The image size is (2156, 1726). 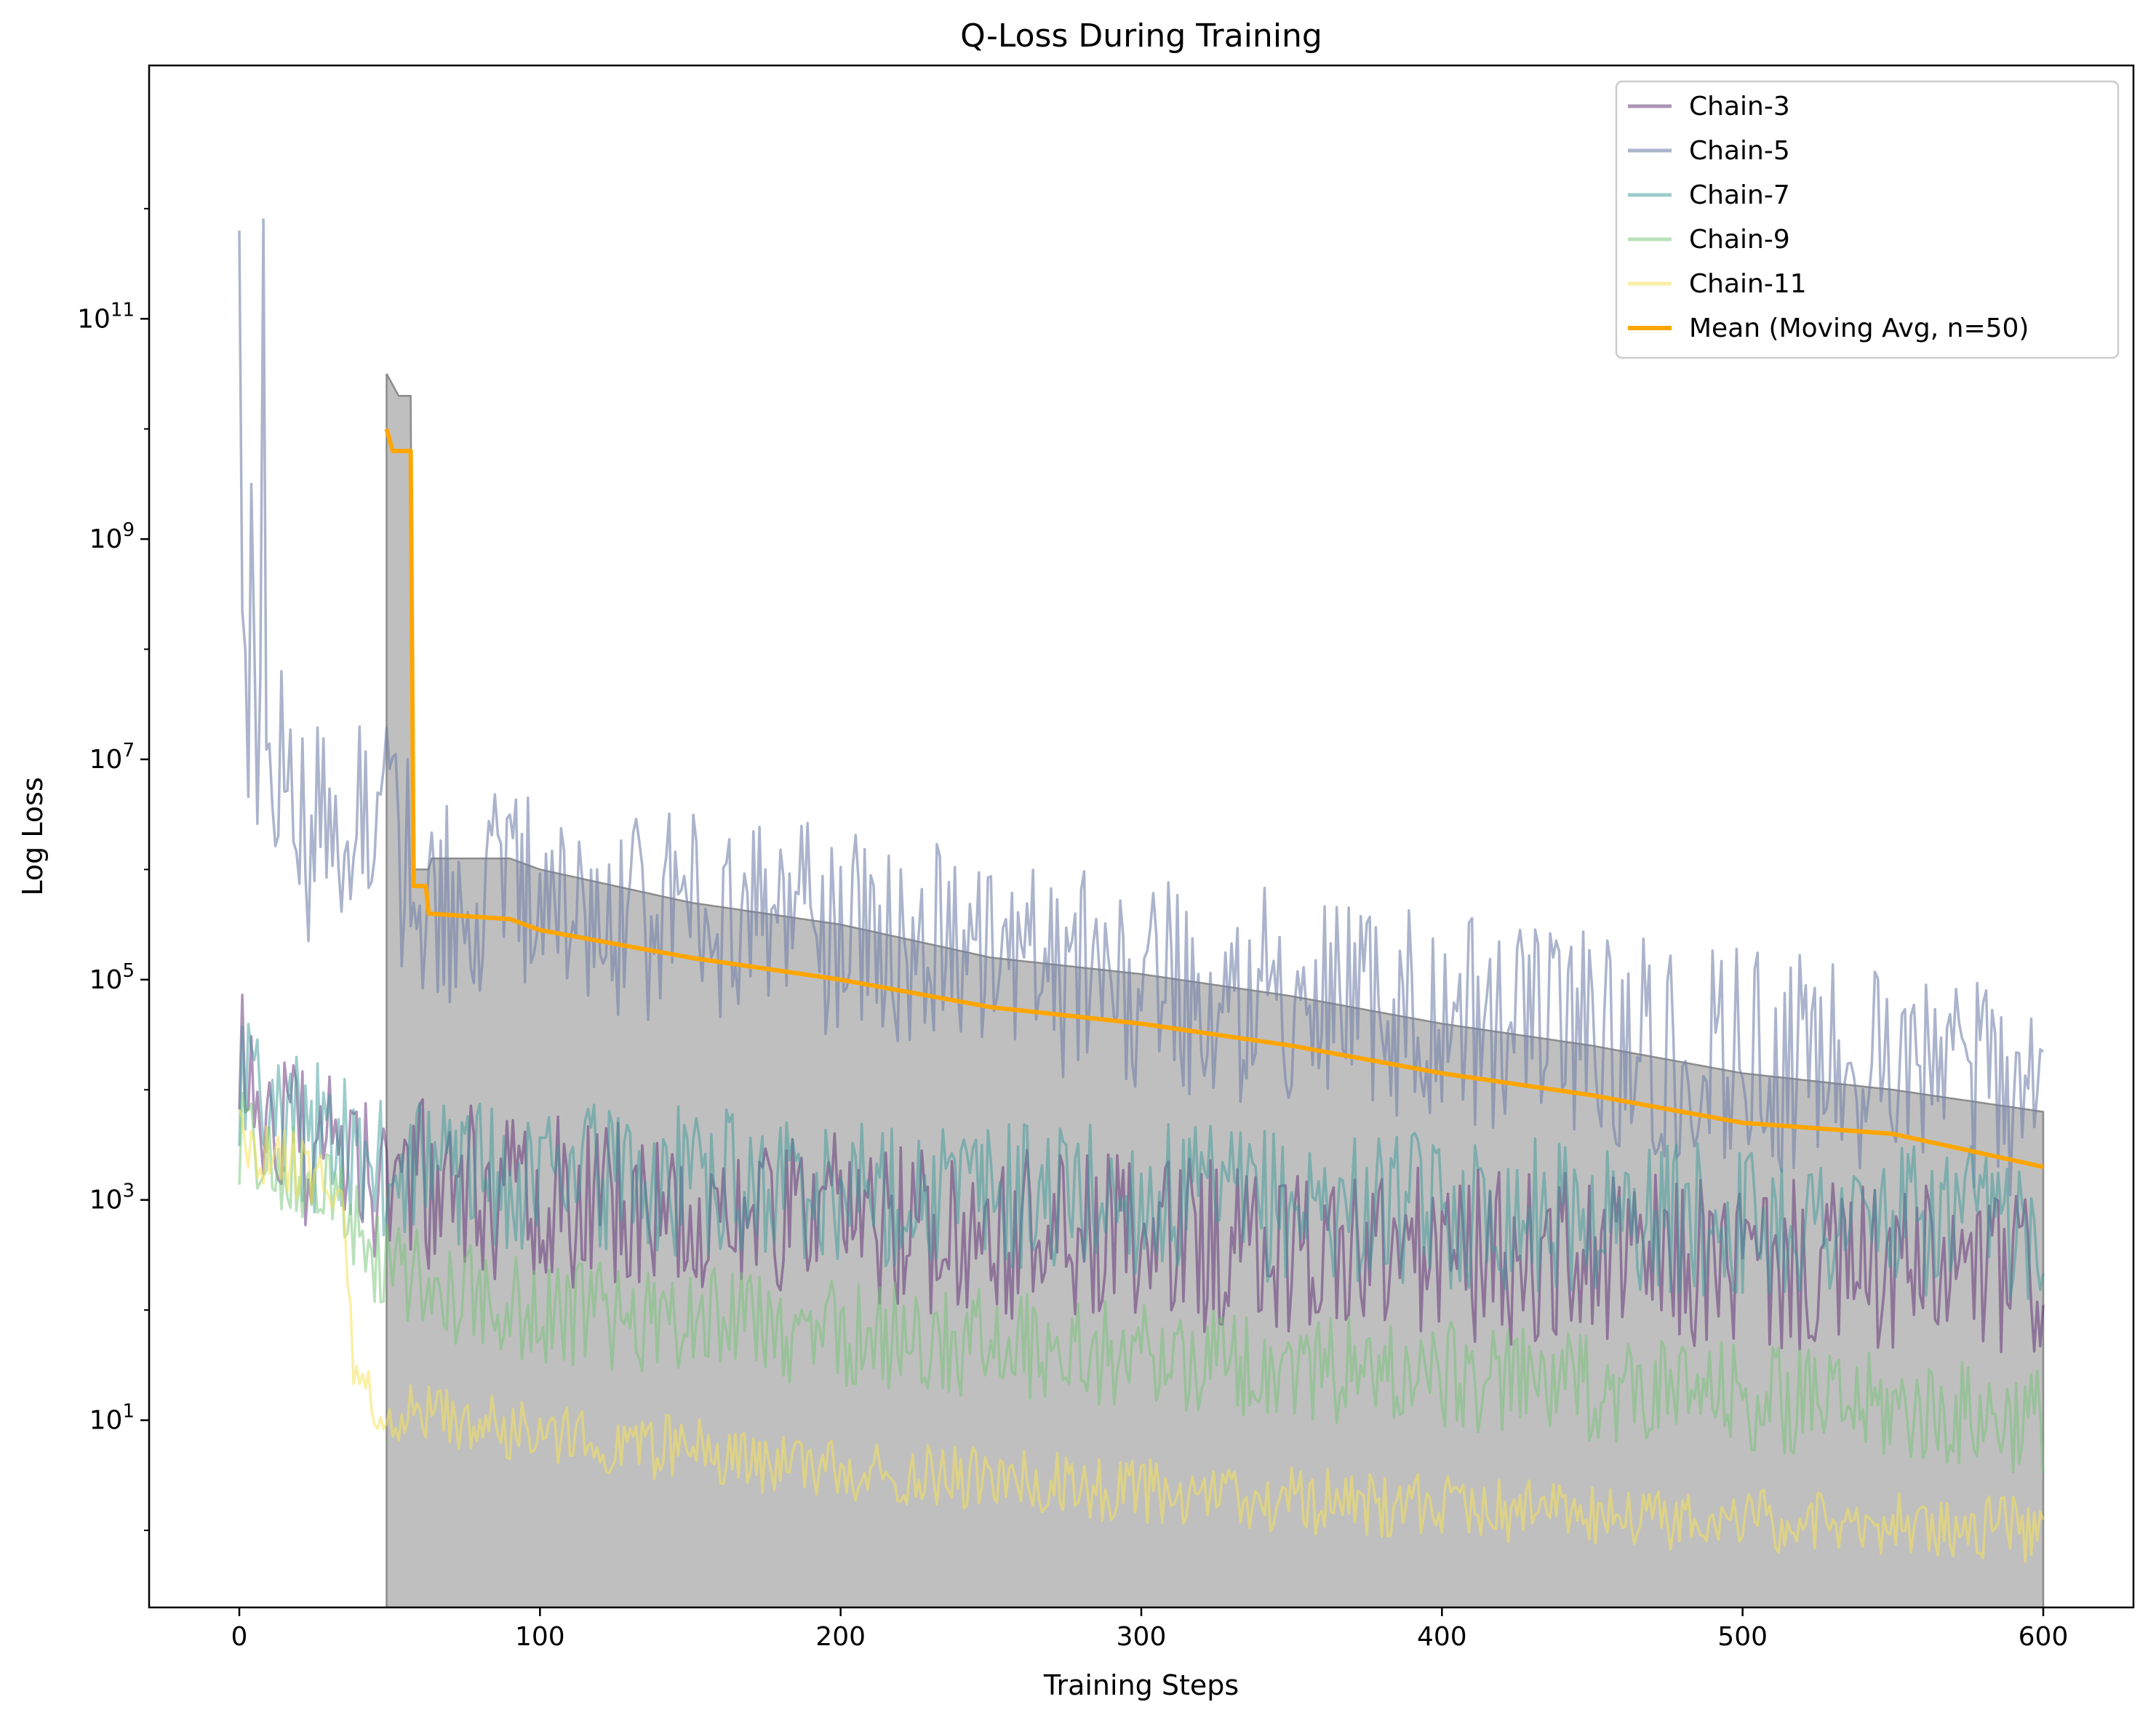 I want to click on x-axis-ticks: 0 100 200 300 400 500 600, so click(x=1150, y=1629).